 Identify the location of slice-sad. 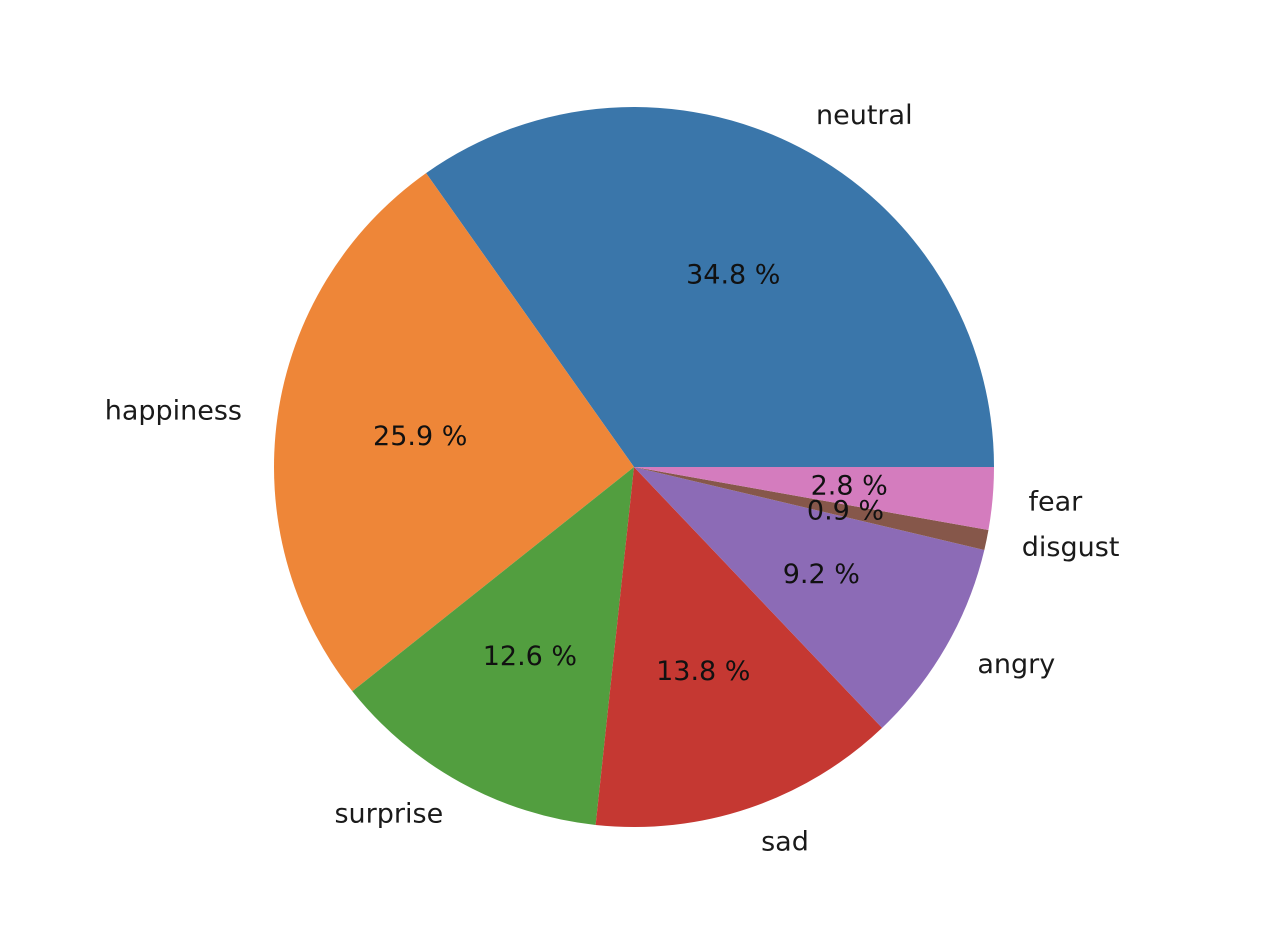
(739, 647).